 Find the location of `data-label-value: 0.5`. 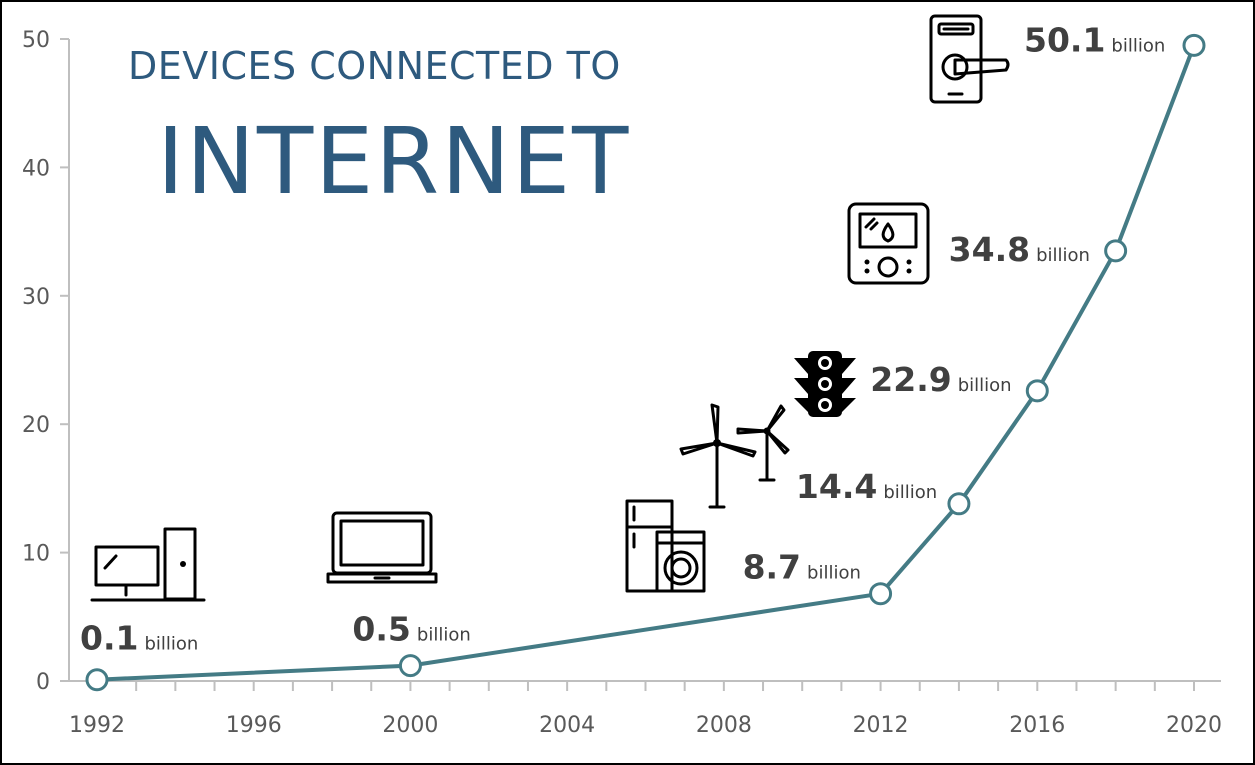

data-label-value: 0.5 is located at coordinates (381, 629).